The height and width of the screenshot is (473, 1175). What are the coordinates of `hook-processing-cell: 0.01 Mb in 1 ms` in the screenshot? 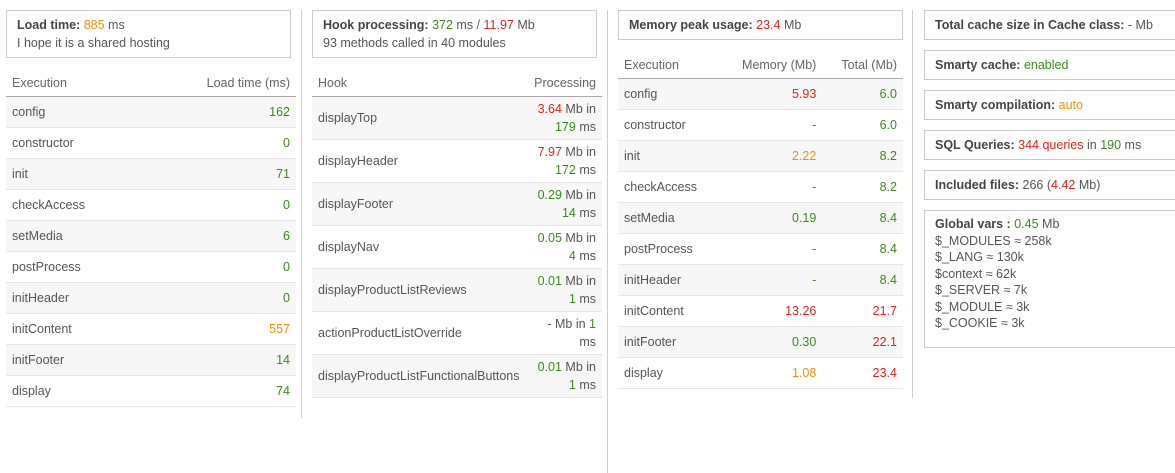 It's located at (563, 376).